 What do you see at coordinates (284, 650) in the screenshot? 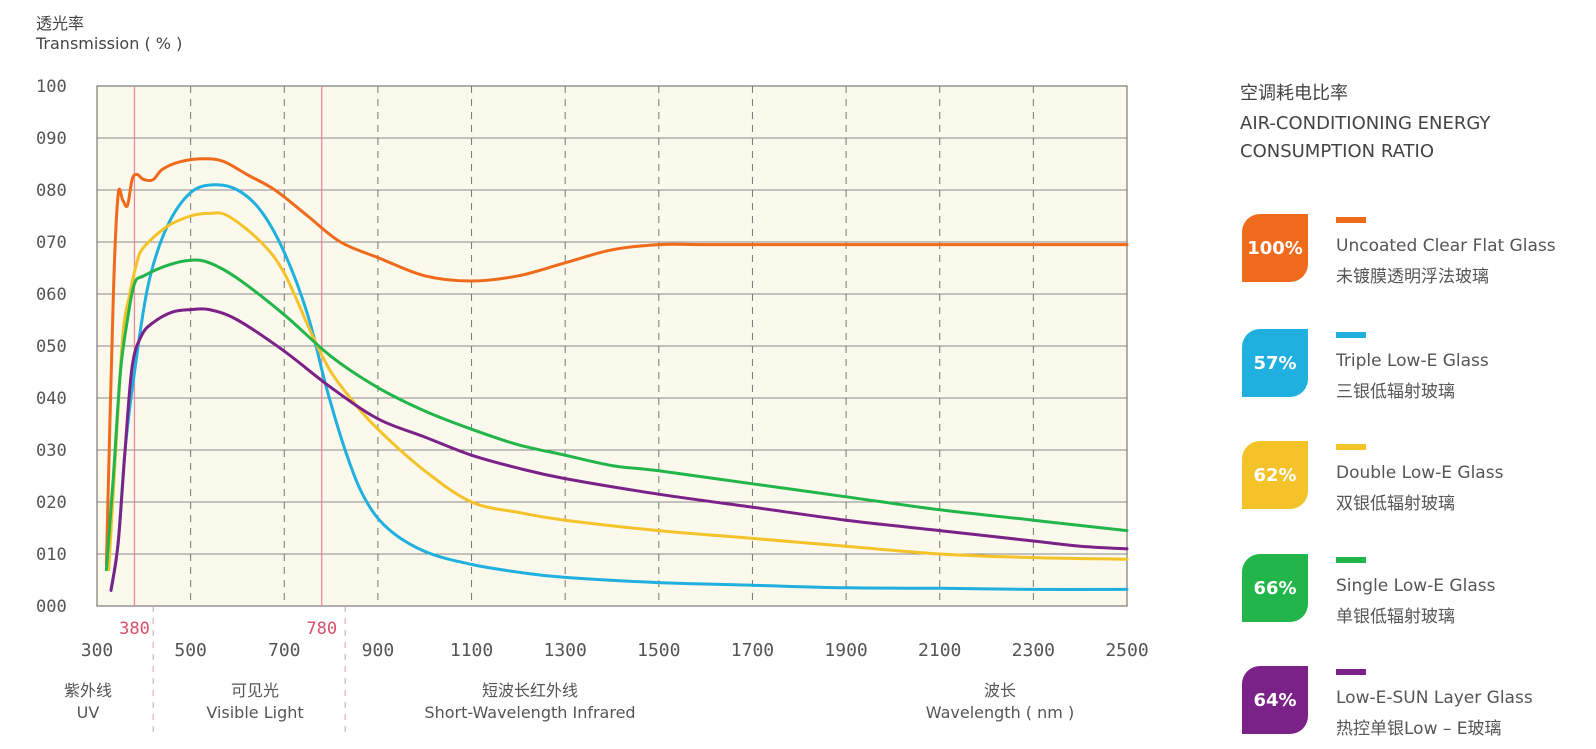
I see `x-tick-label: 700` at bounding box center [284, 650].